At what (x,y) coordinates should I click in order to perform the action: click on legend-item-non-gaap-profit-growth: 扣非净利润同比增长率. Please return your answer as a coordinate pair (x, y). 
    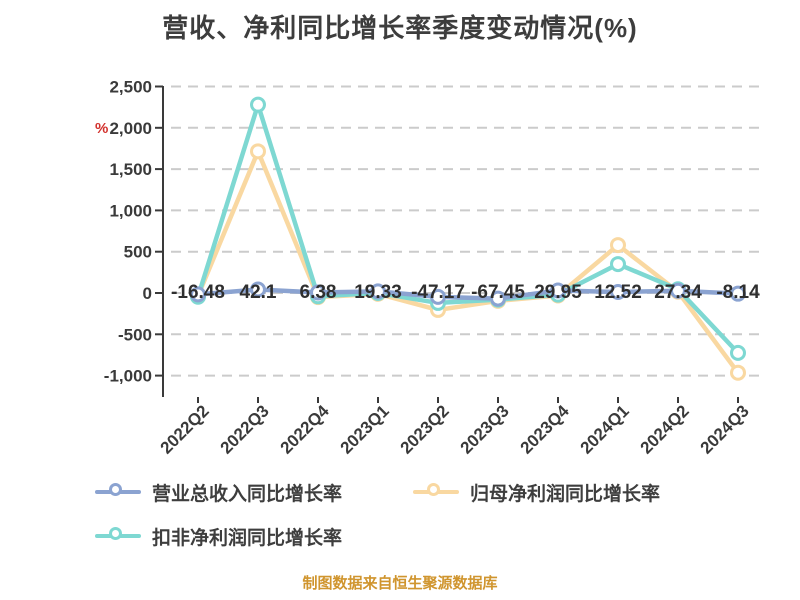
    Looking at the image, I should click on (218, 536).